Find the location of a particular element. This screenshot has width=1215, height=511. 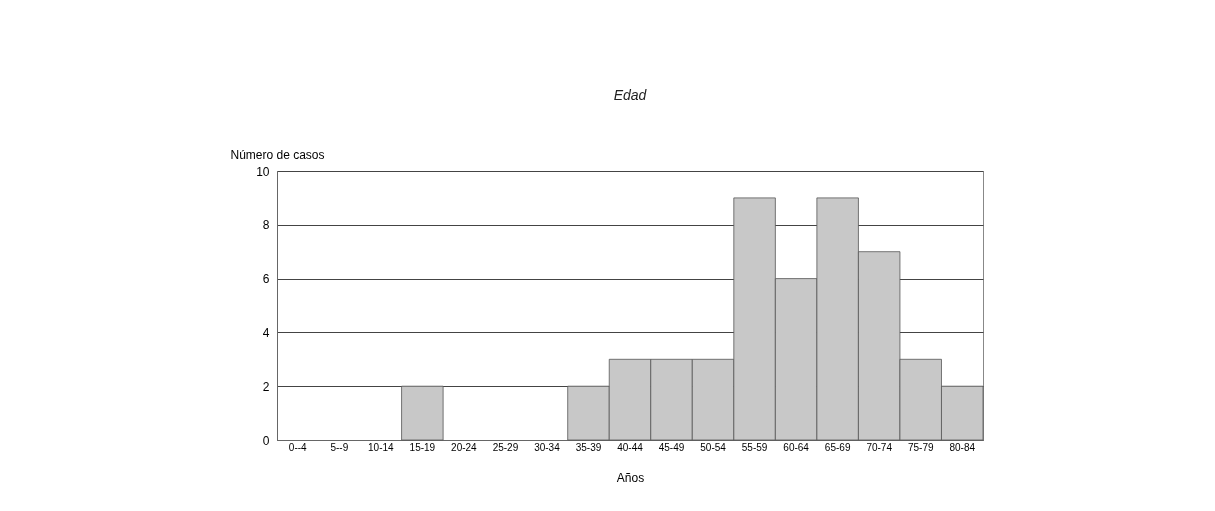

x-tick-label: 30-34 is located at coordinates (547, 447).